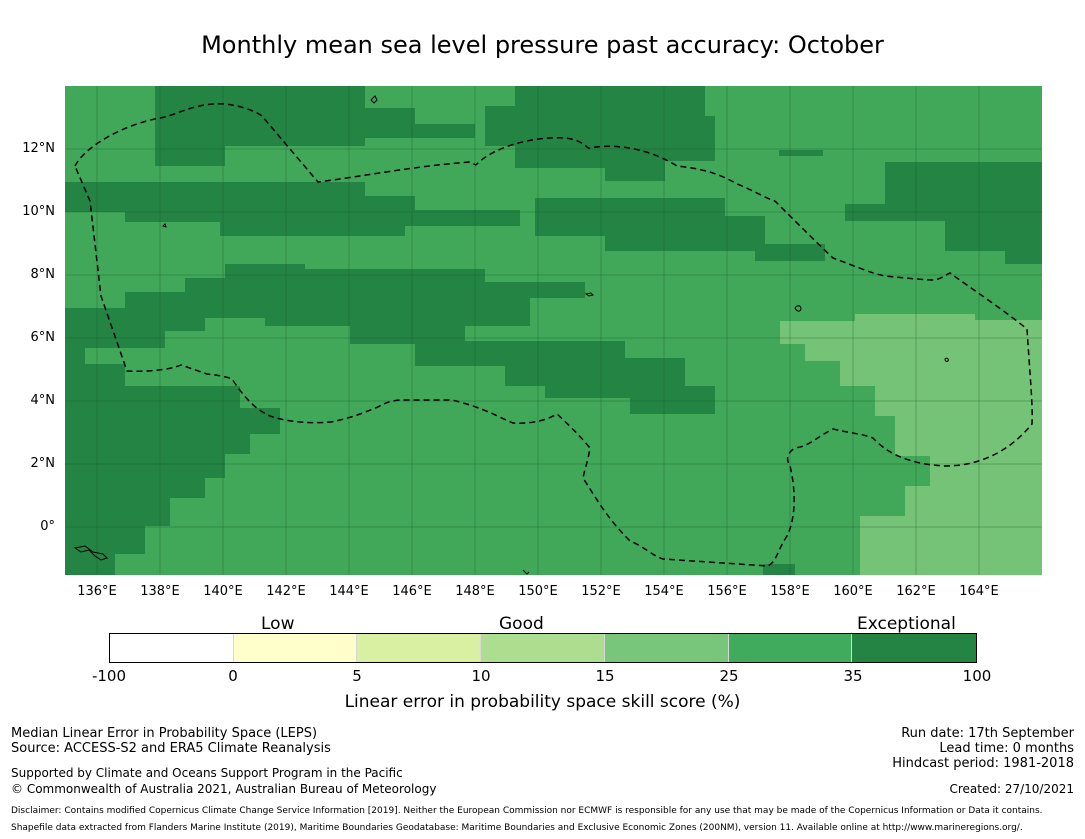  Describe the element at coordinates (47, 526) in the screenshot. I see `y-tick-label: 0°` at that location.